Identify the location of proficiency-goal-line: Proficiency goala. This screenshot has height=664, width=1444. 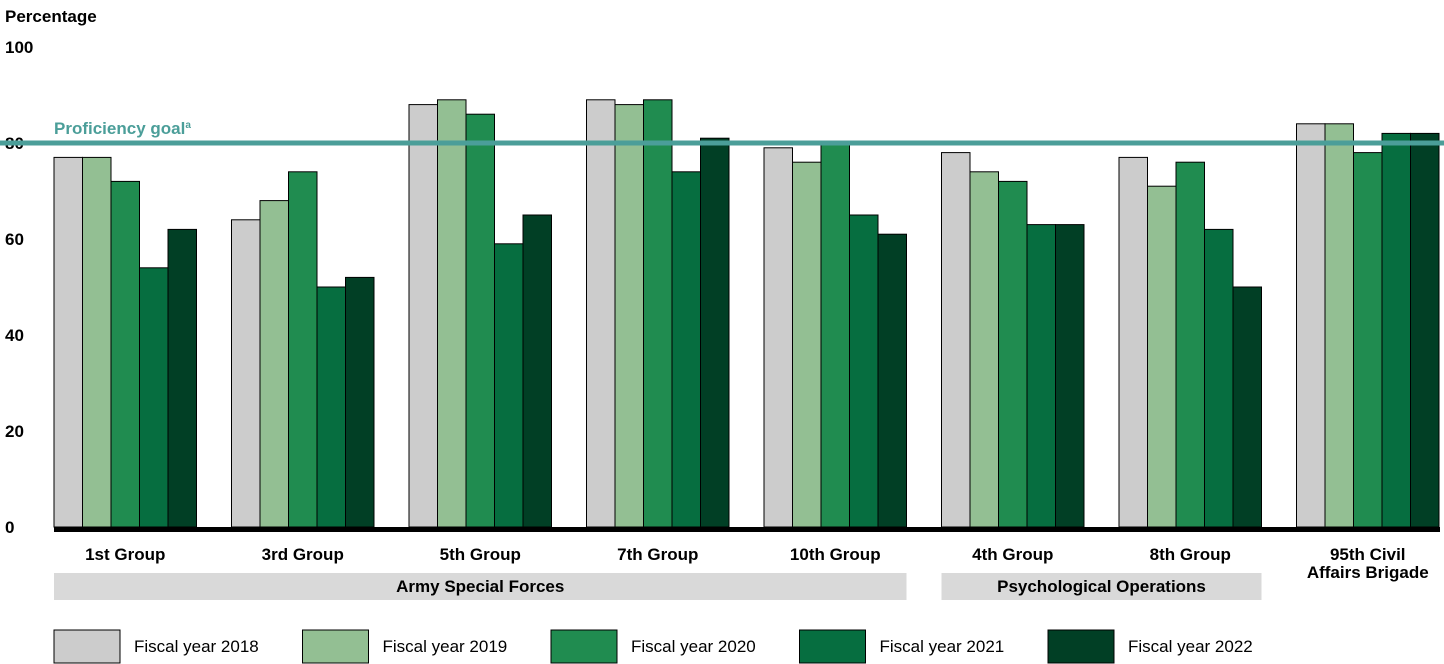
(722, 132).